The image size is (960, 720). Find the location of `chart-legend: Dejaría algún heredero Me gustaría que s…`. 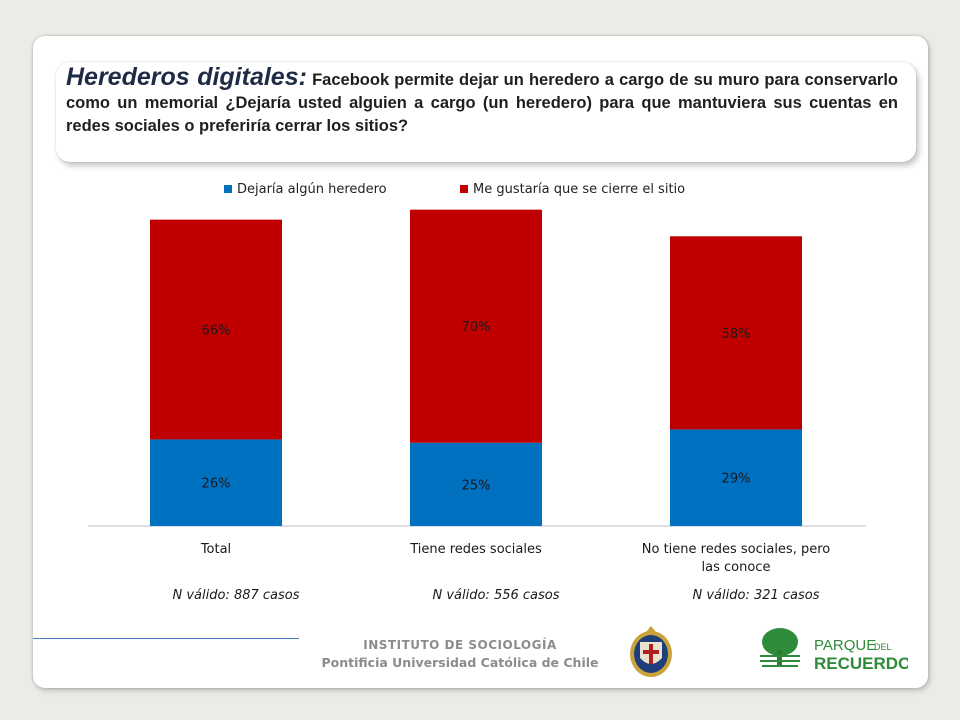

chart-legend: Dejaría algún heredero Me gustaría que s… is located at coordinates (454, 189).